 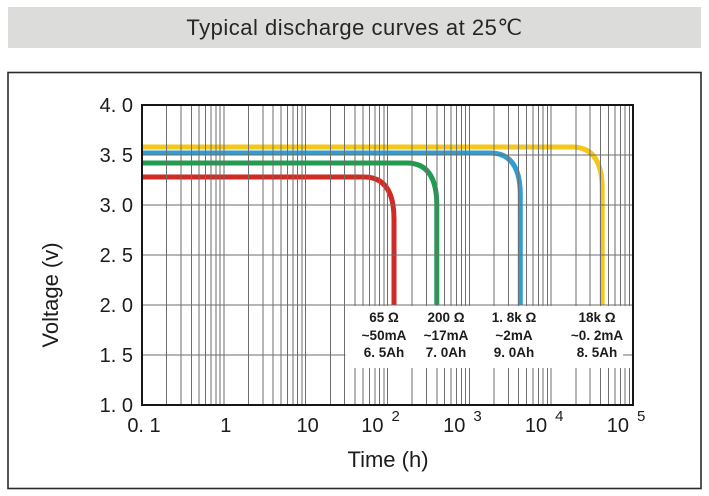 What do you see at coordinates (445, 317) in the screenshot?
I see `annotation-resistance-1: 200 Ω` at bounding box center [445, 317].